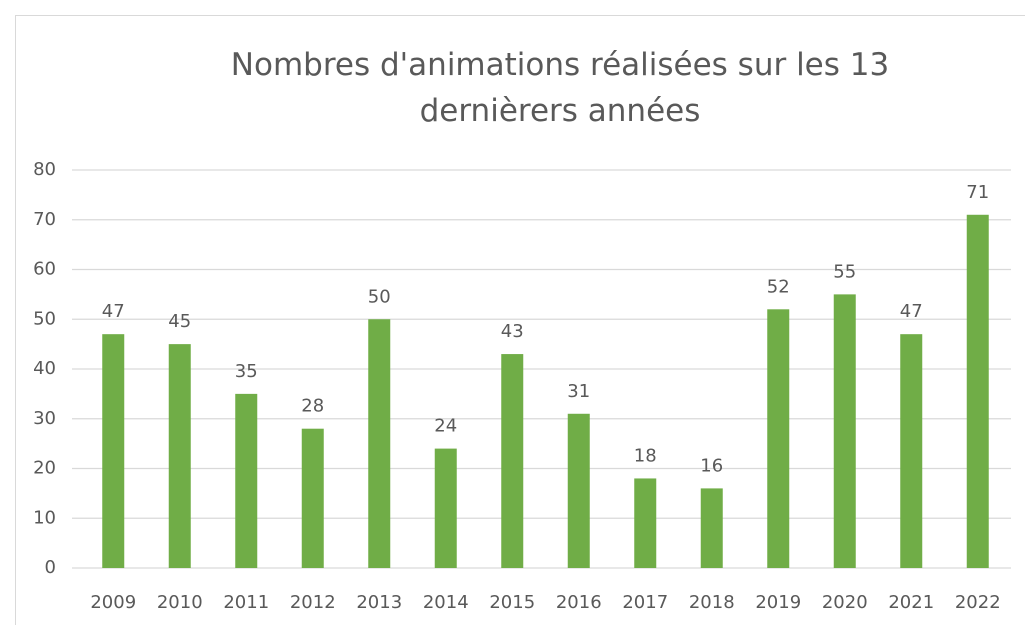 This screenshot has height=626, width=1026. Describe the element at coordinates (44, 318) in the screenshot. I see `y-tick-label: 50` at that location.